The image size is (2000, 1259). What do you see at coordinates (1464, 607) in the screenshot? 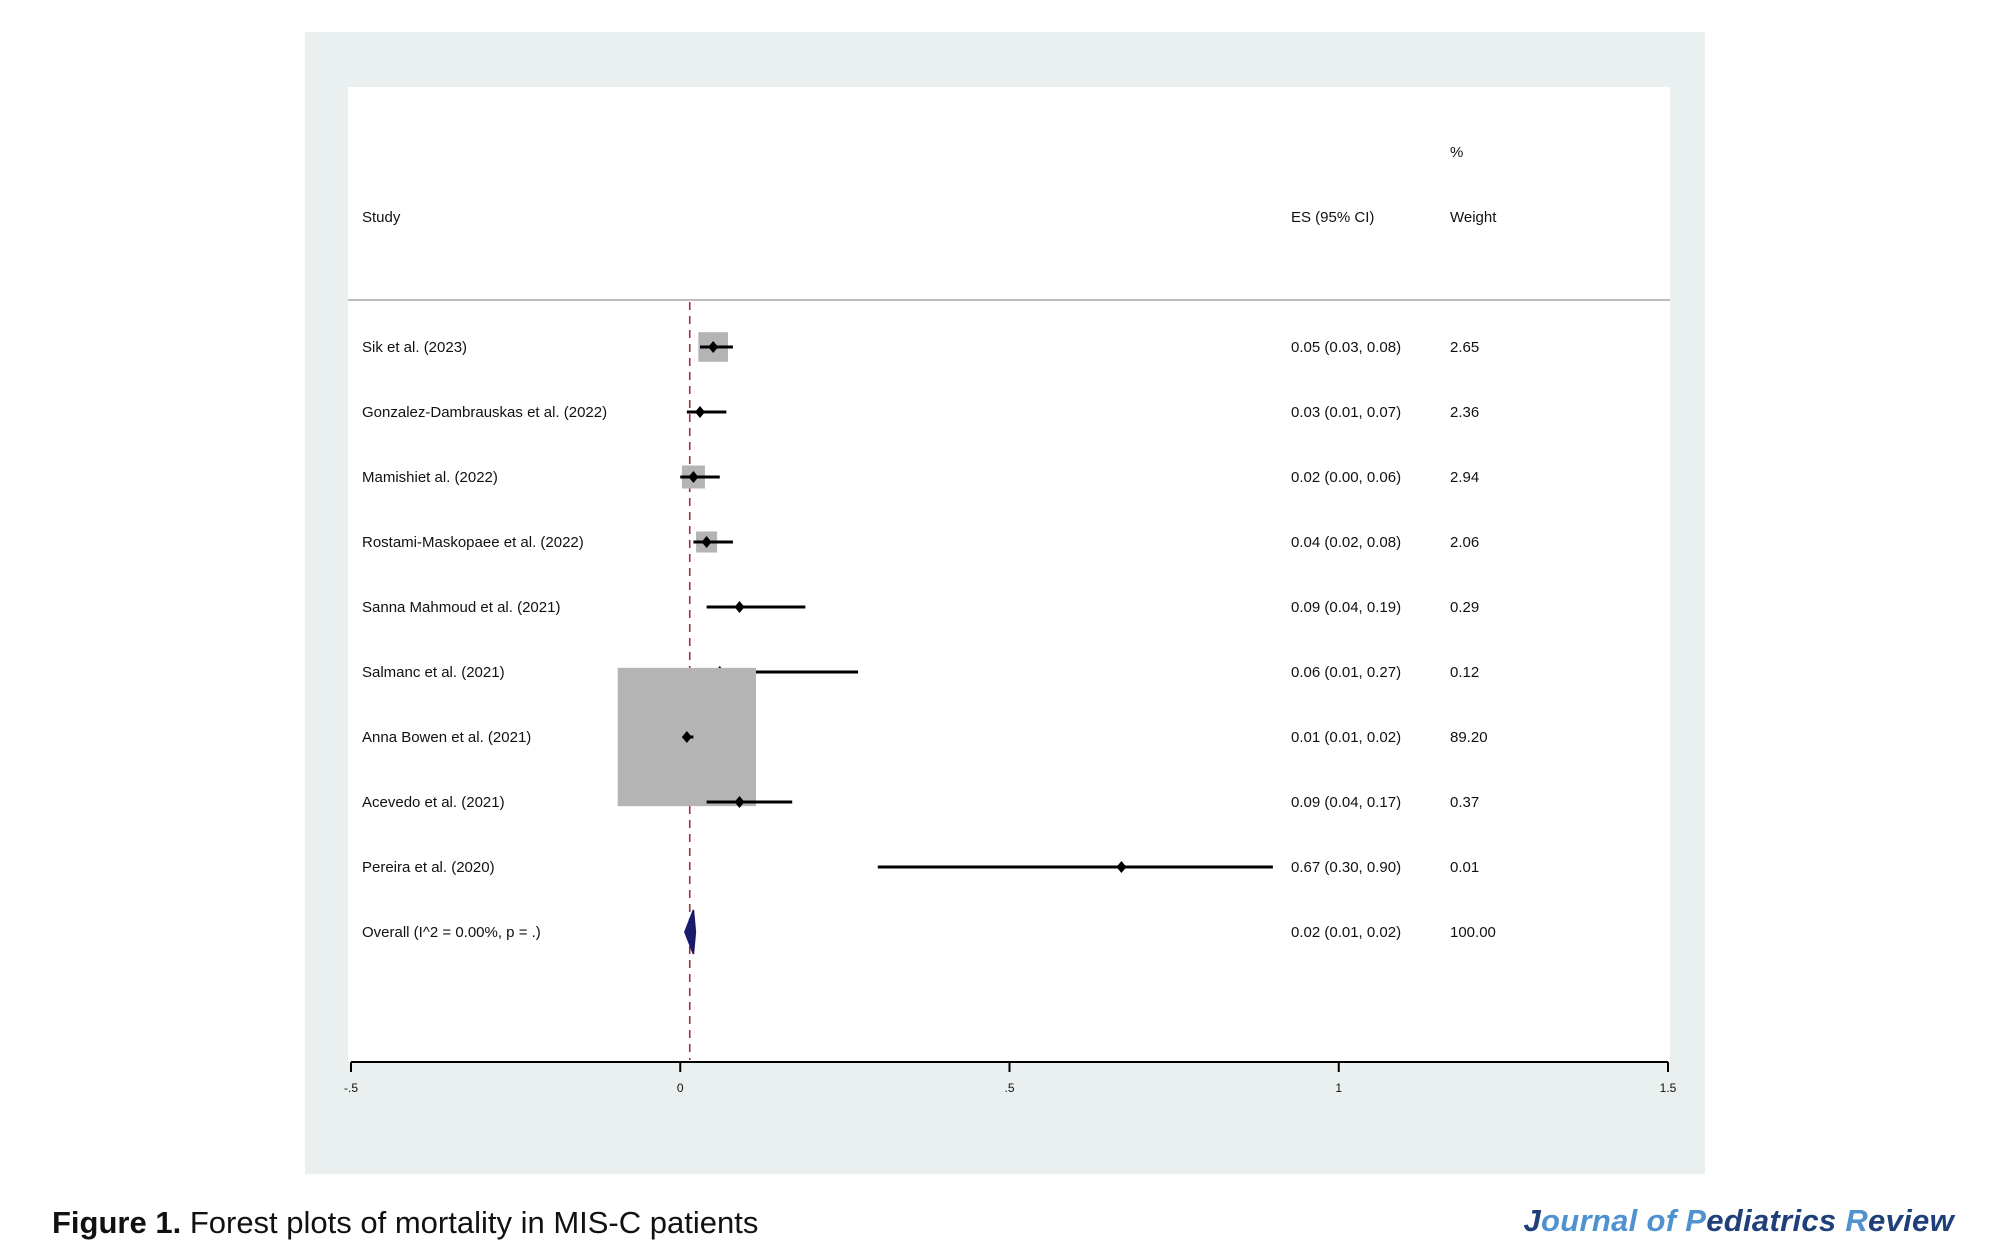
I see `weight-label: 0.29` at bounding box center [1464, 607].